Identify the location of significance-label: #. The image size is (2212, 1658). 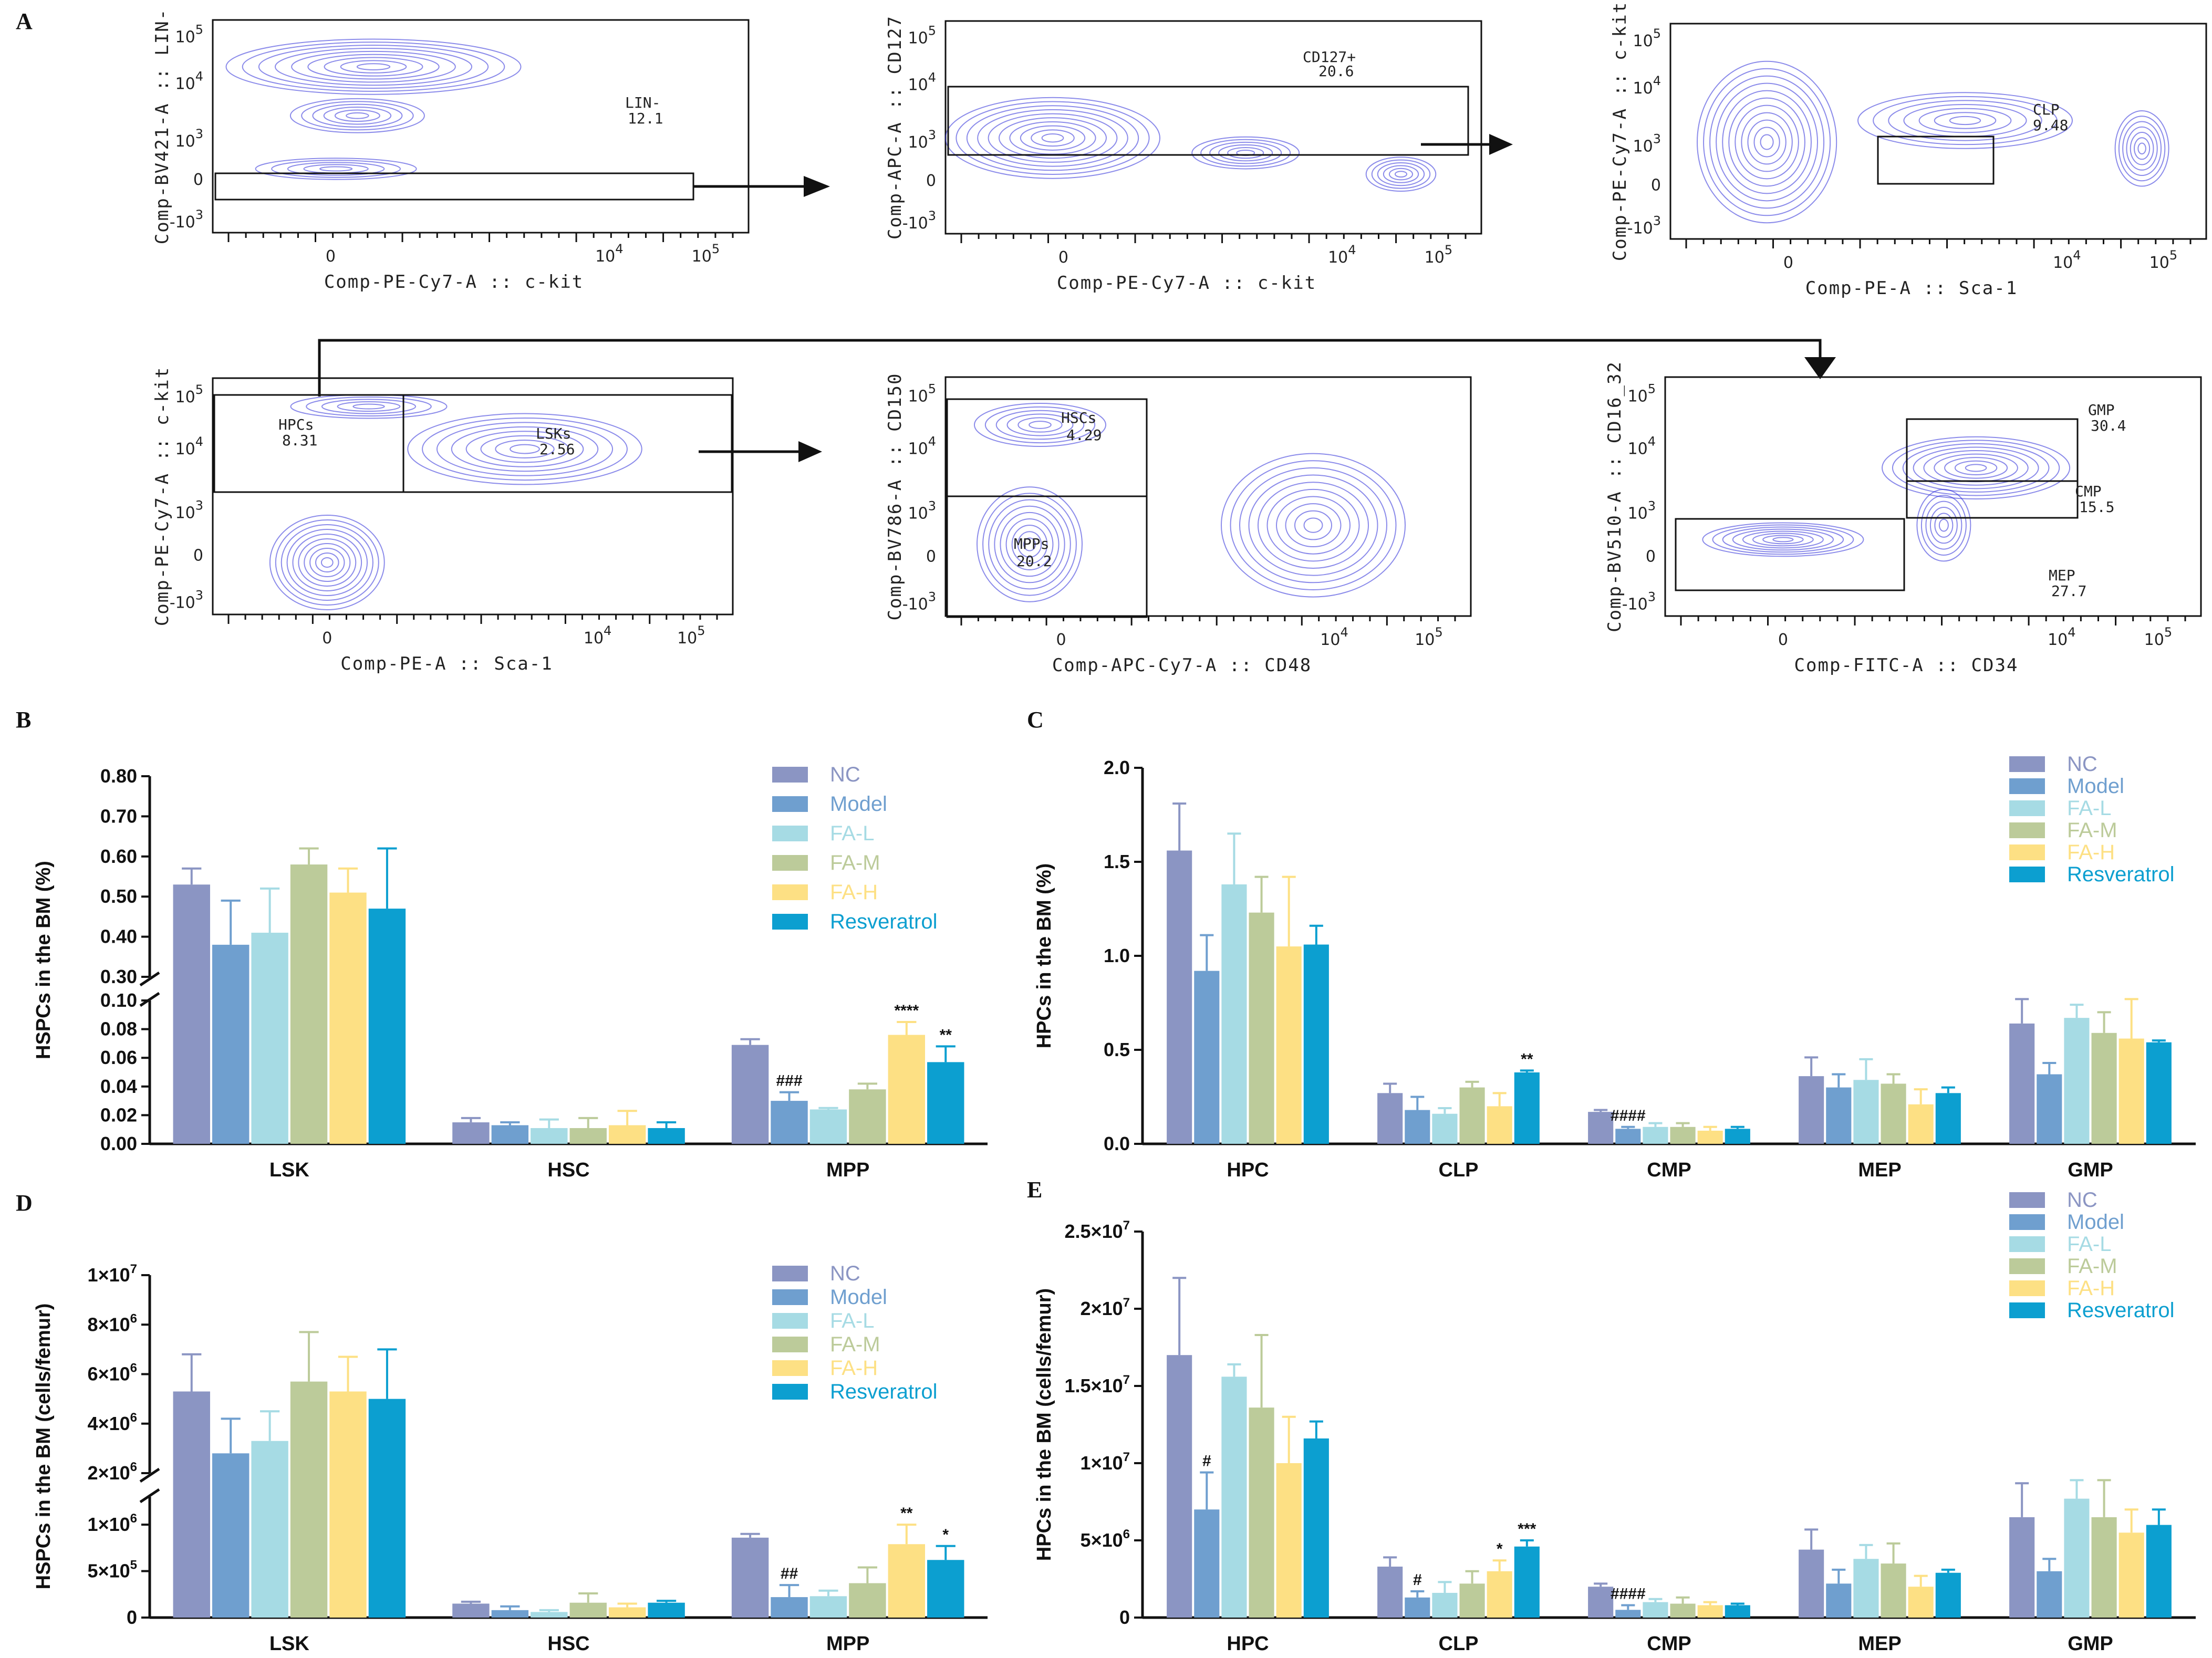
(1417, 1580).